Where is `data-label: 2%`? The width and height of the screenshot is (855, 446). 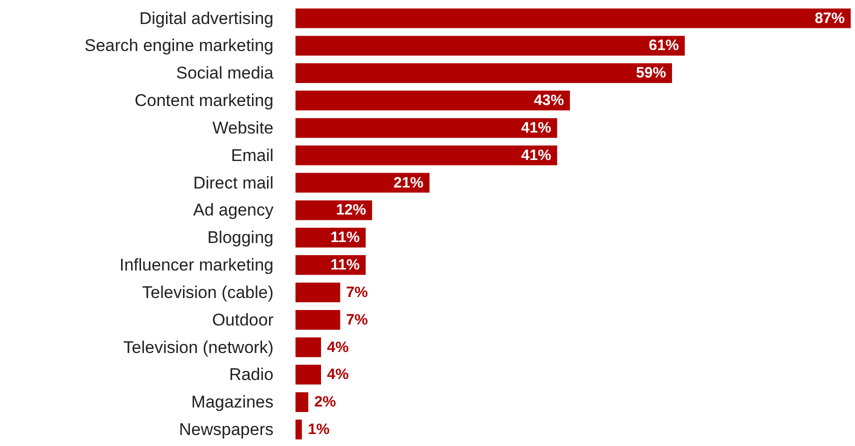
data-label: 2% is located at coordinates (325, 402).